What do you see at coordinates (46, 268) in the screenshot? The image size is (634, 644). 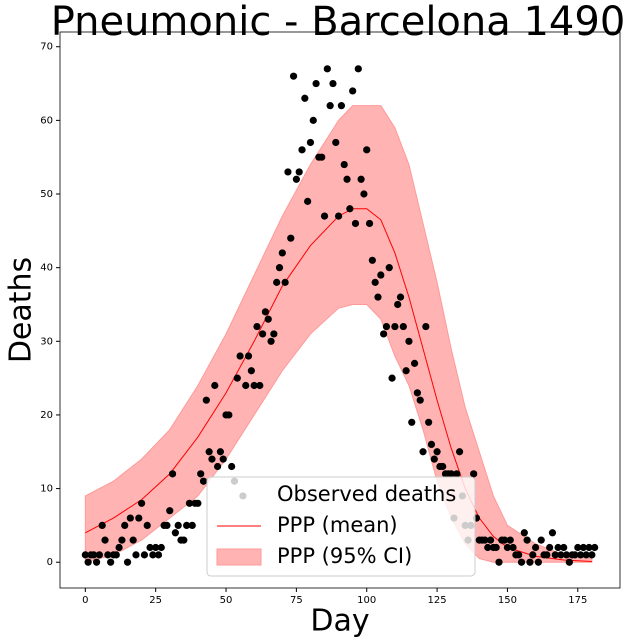 I see `y-tick-label: 40` at bounding box center [46, 268].